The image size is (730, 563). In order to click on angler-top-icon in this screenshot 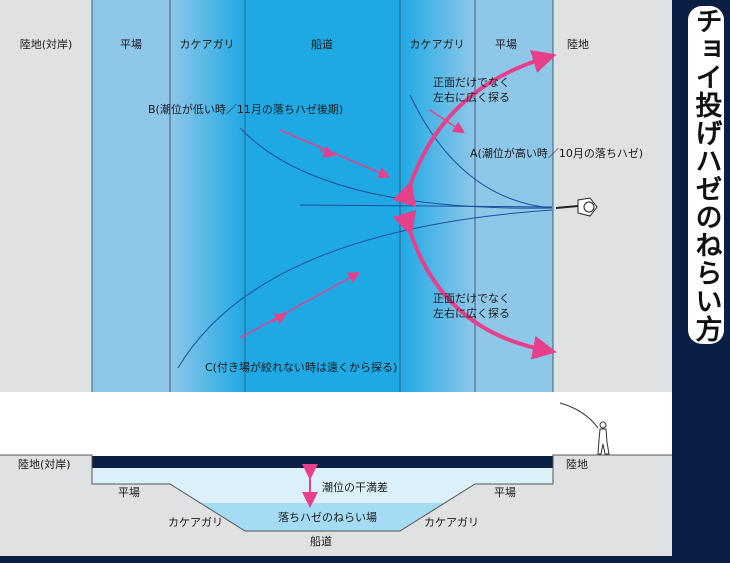, I will do `click(576, 207)`.